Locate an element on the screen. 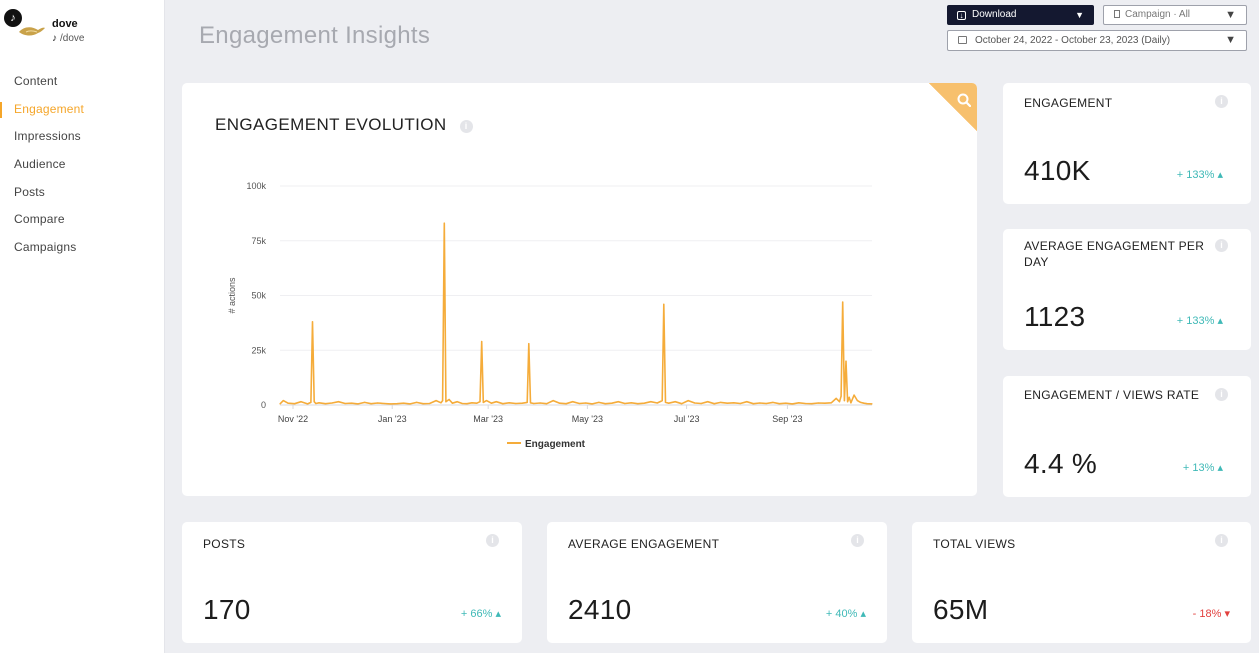 The image size is (1259, 653). calendar-icon is located at coordinates (962, 40).